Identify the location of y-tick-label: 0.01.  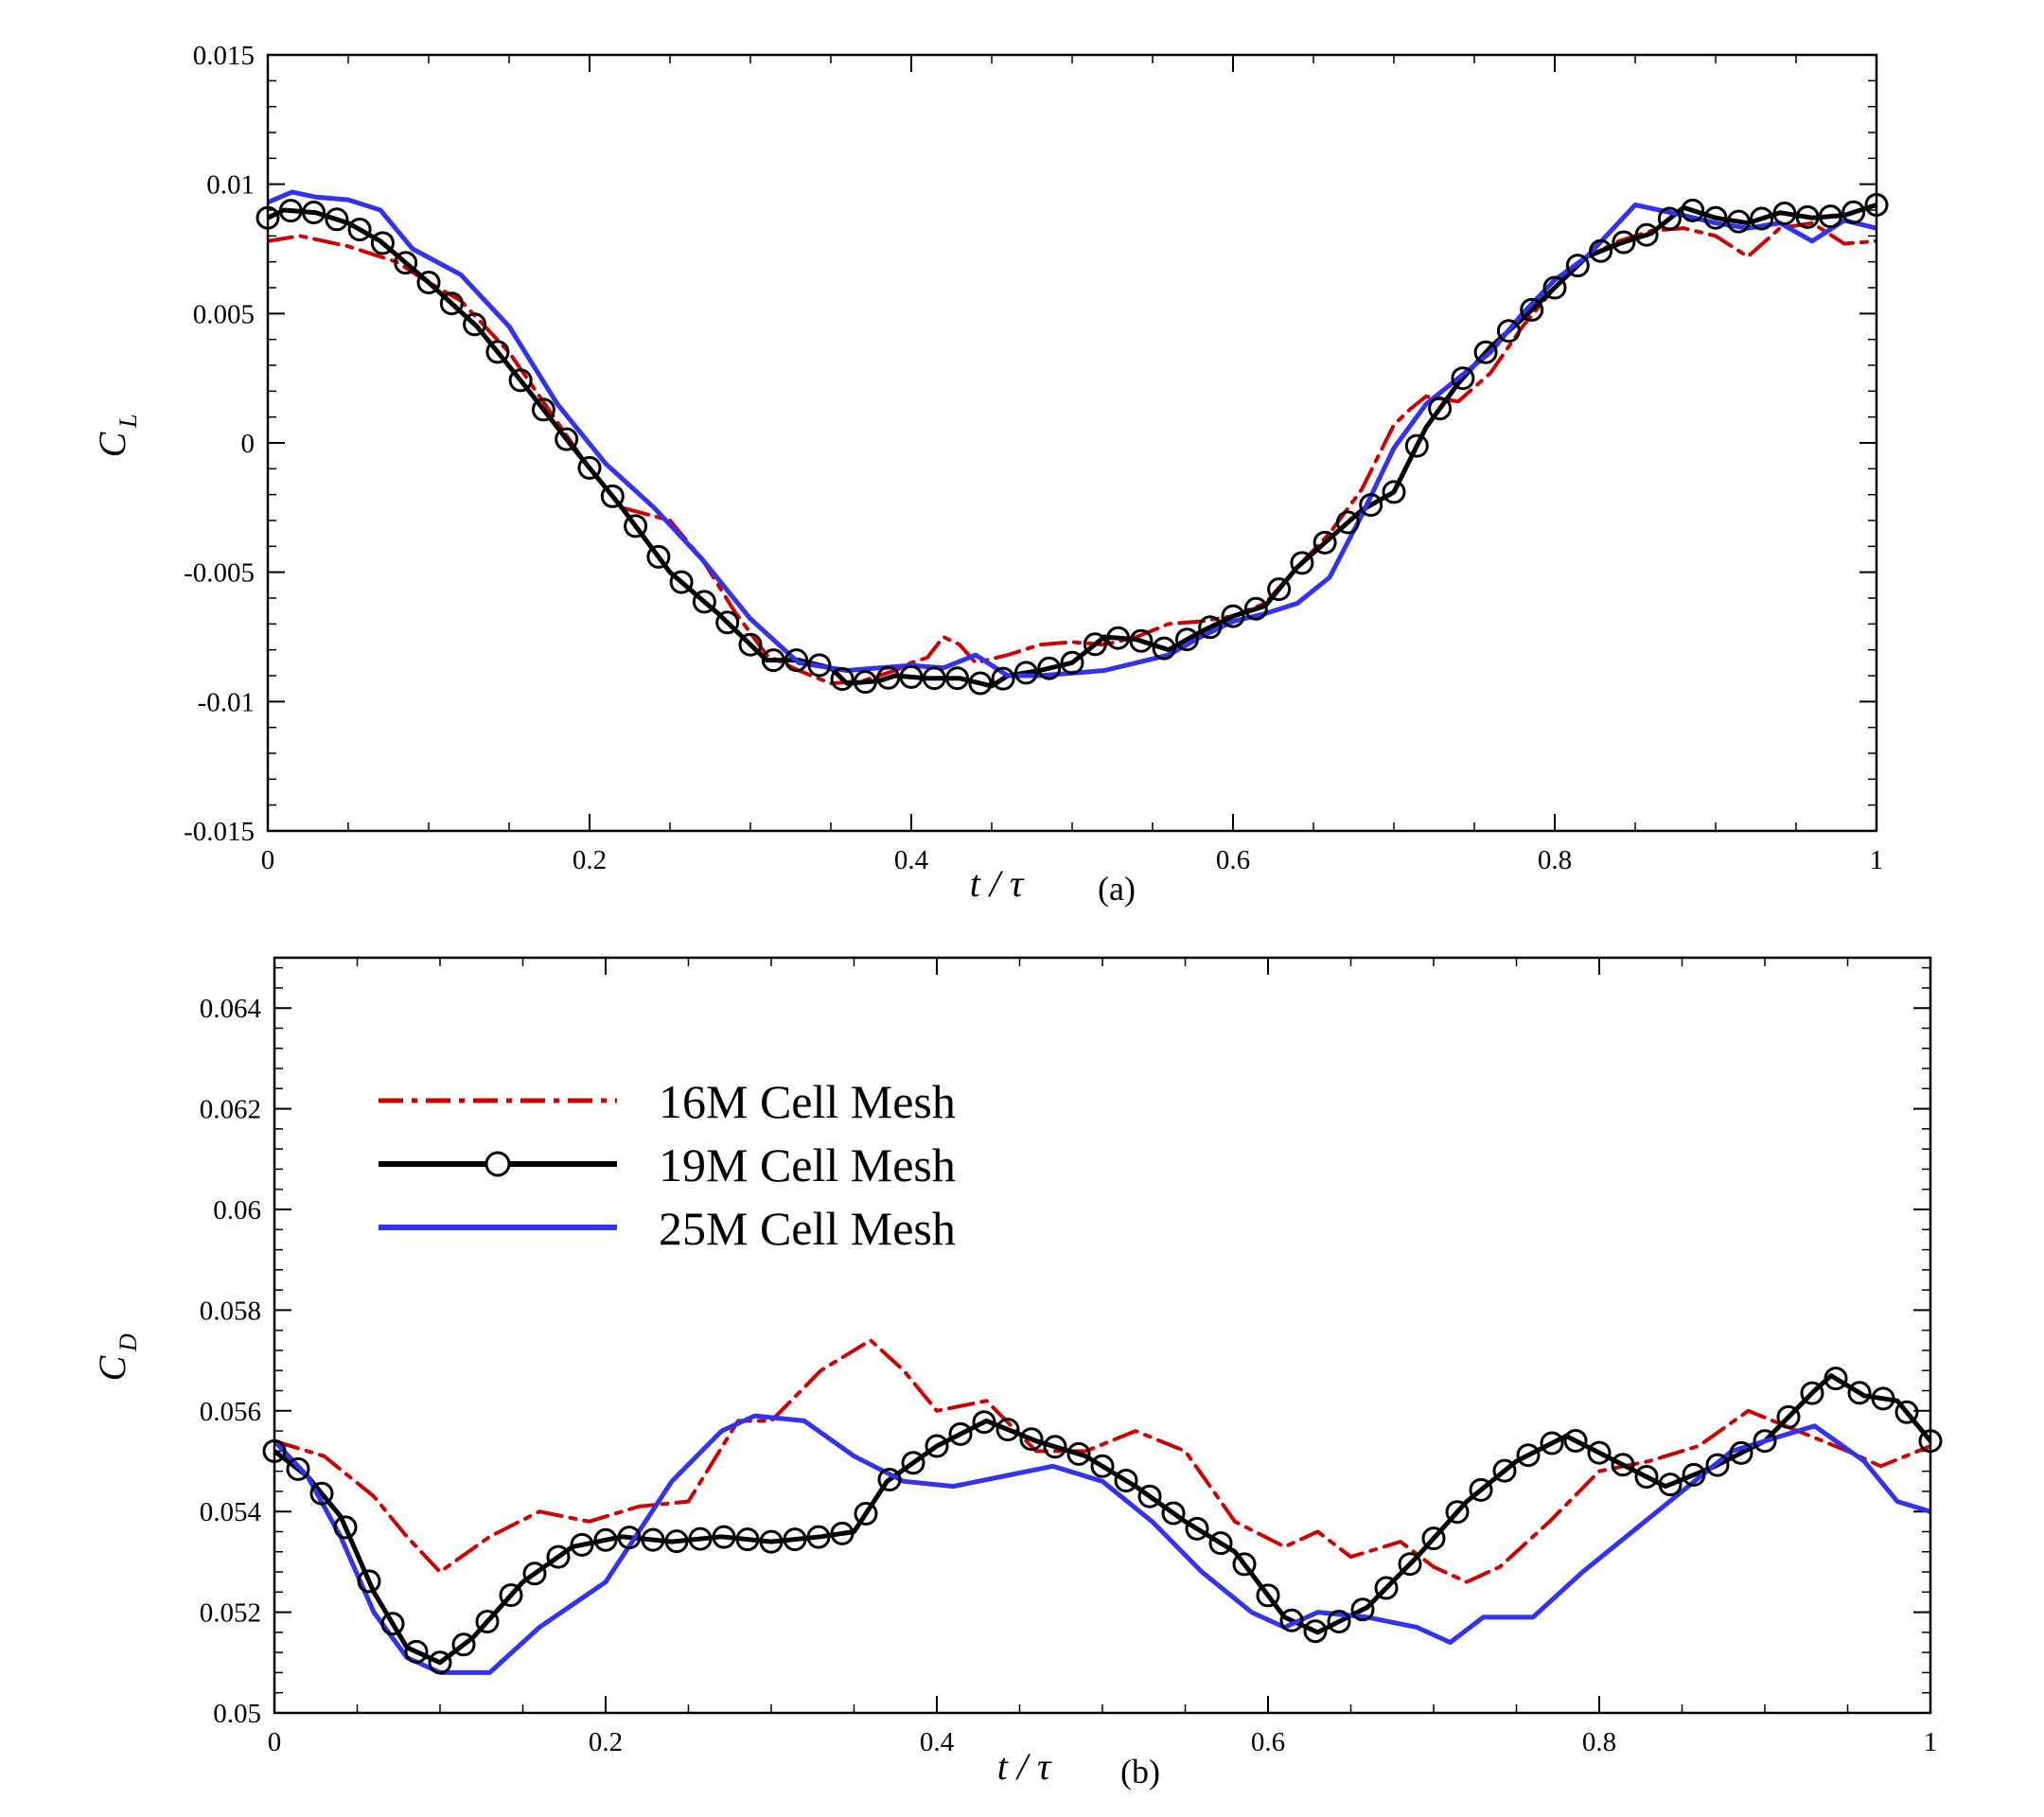
(230, 186).